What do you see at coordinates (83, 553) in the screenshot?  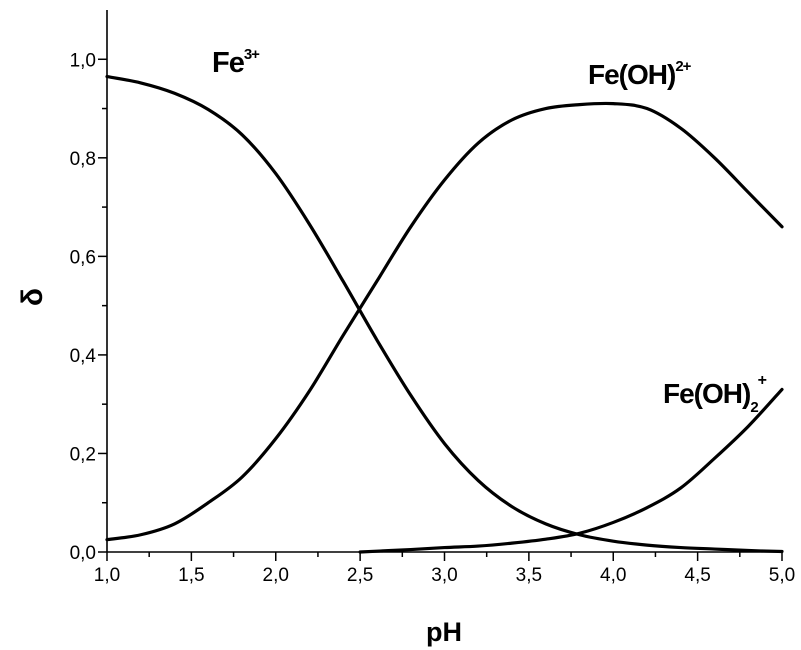 I see `y-tick-label: 0,0` at bounding box center [83, 553].